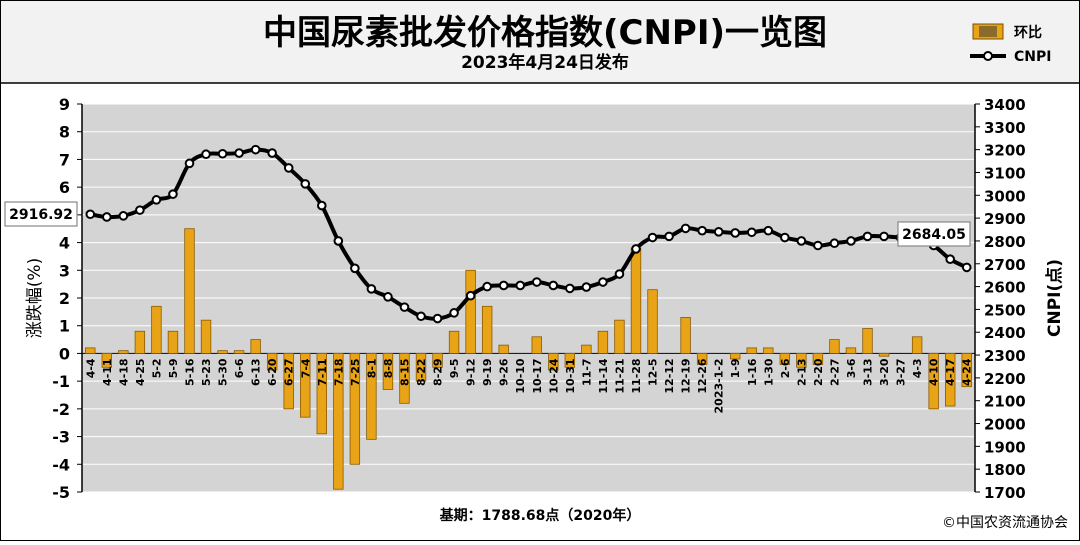 The image size is (1080, 545). Describe the element at coordinates (901, 372) in the screenshot. I see `category-label: 3-27` at that location.